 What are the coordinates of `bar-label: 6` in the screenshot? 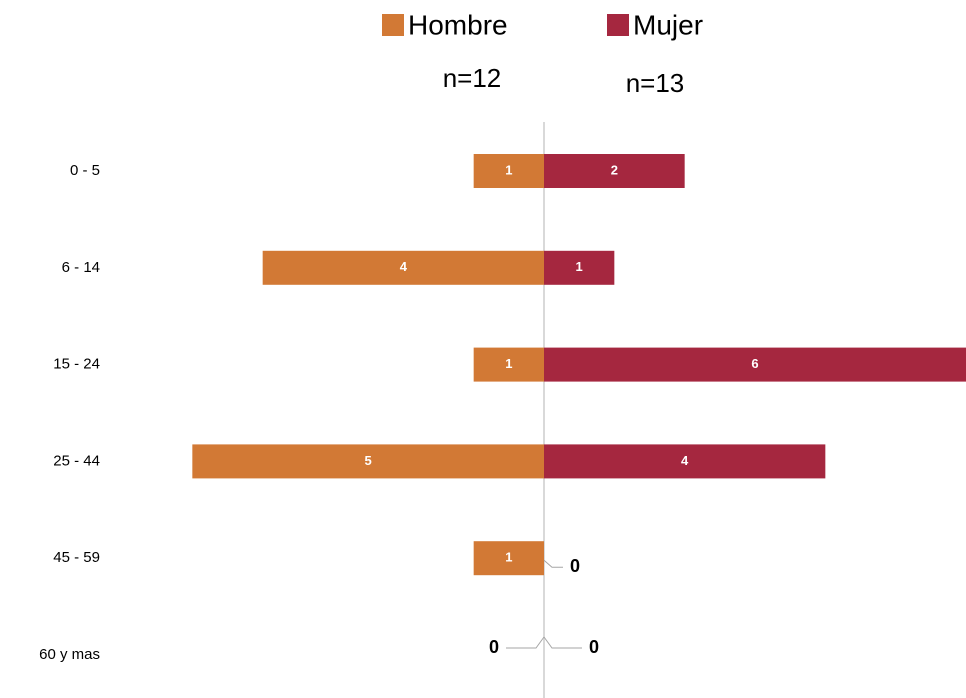 It's located at (754, 363).